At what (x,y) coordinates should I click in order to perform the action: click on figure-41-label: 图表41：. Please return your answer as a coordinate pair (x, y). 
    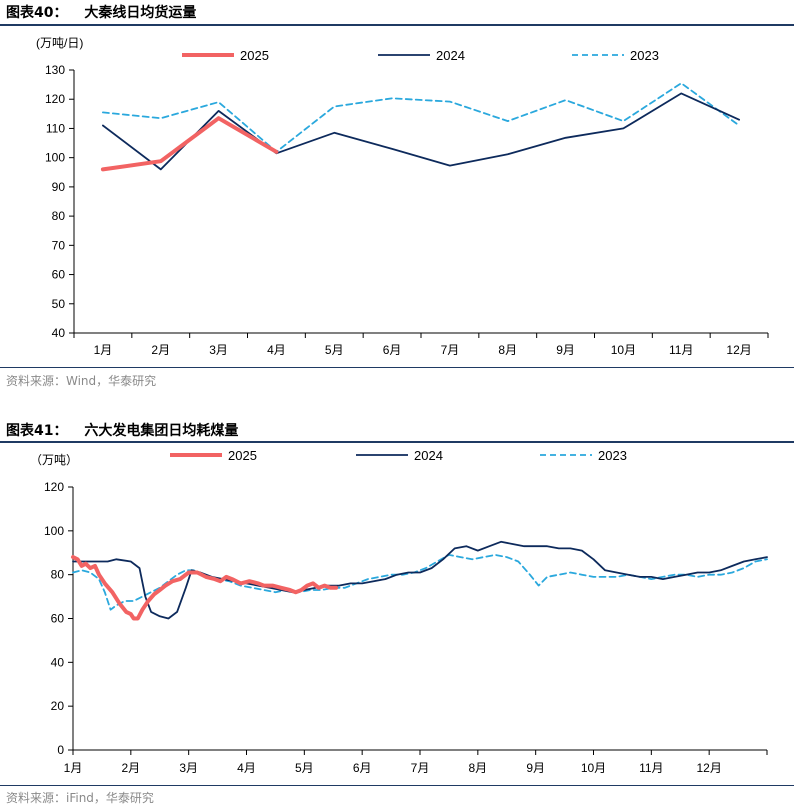
    Looking at the image, I should click on (37, 431).